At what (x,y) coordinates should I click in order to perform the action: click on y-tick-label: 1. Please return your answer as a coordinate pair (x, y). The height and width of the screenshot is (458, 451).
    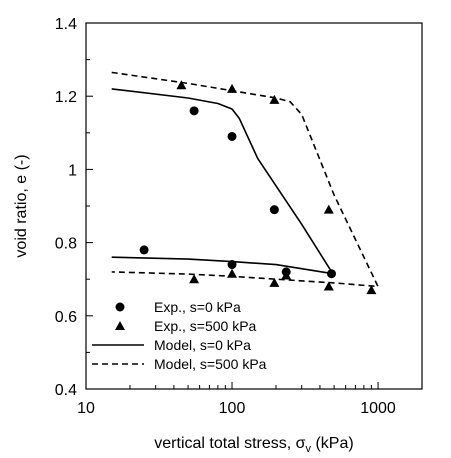
    Looking at the image, I should click on (72, 170).